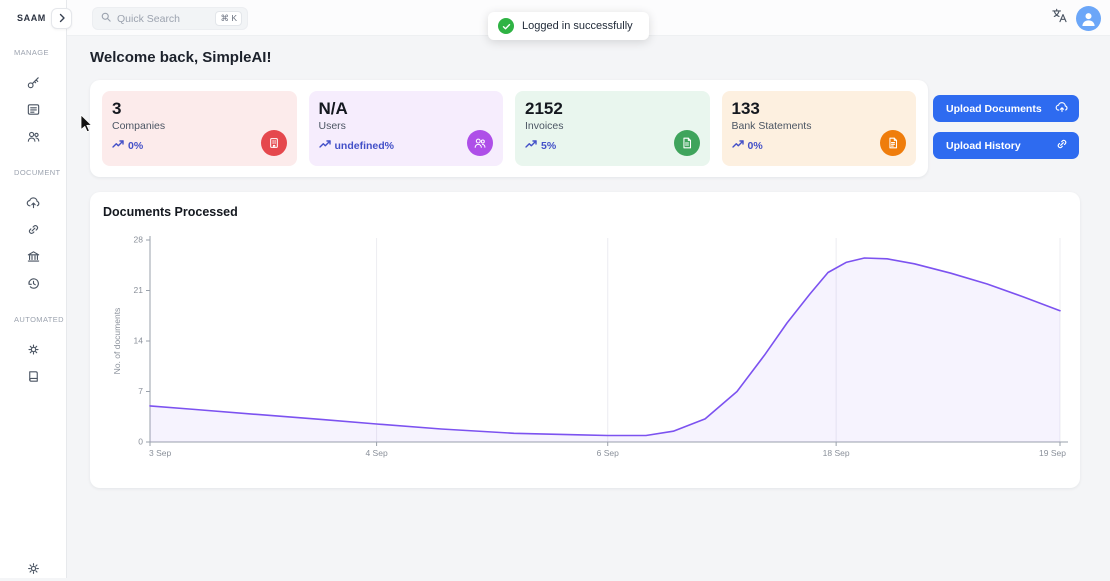 The image size is (1110, 581). I want to click on search-icon, so click(106, 19).